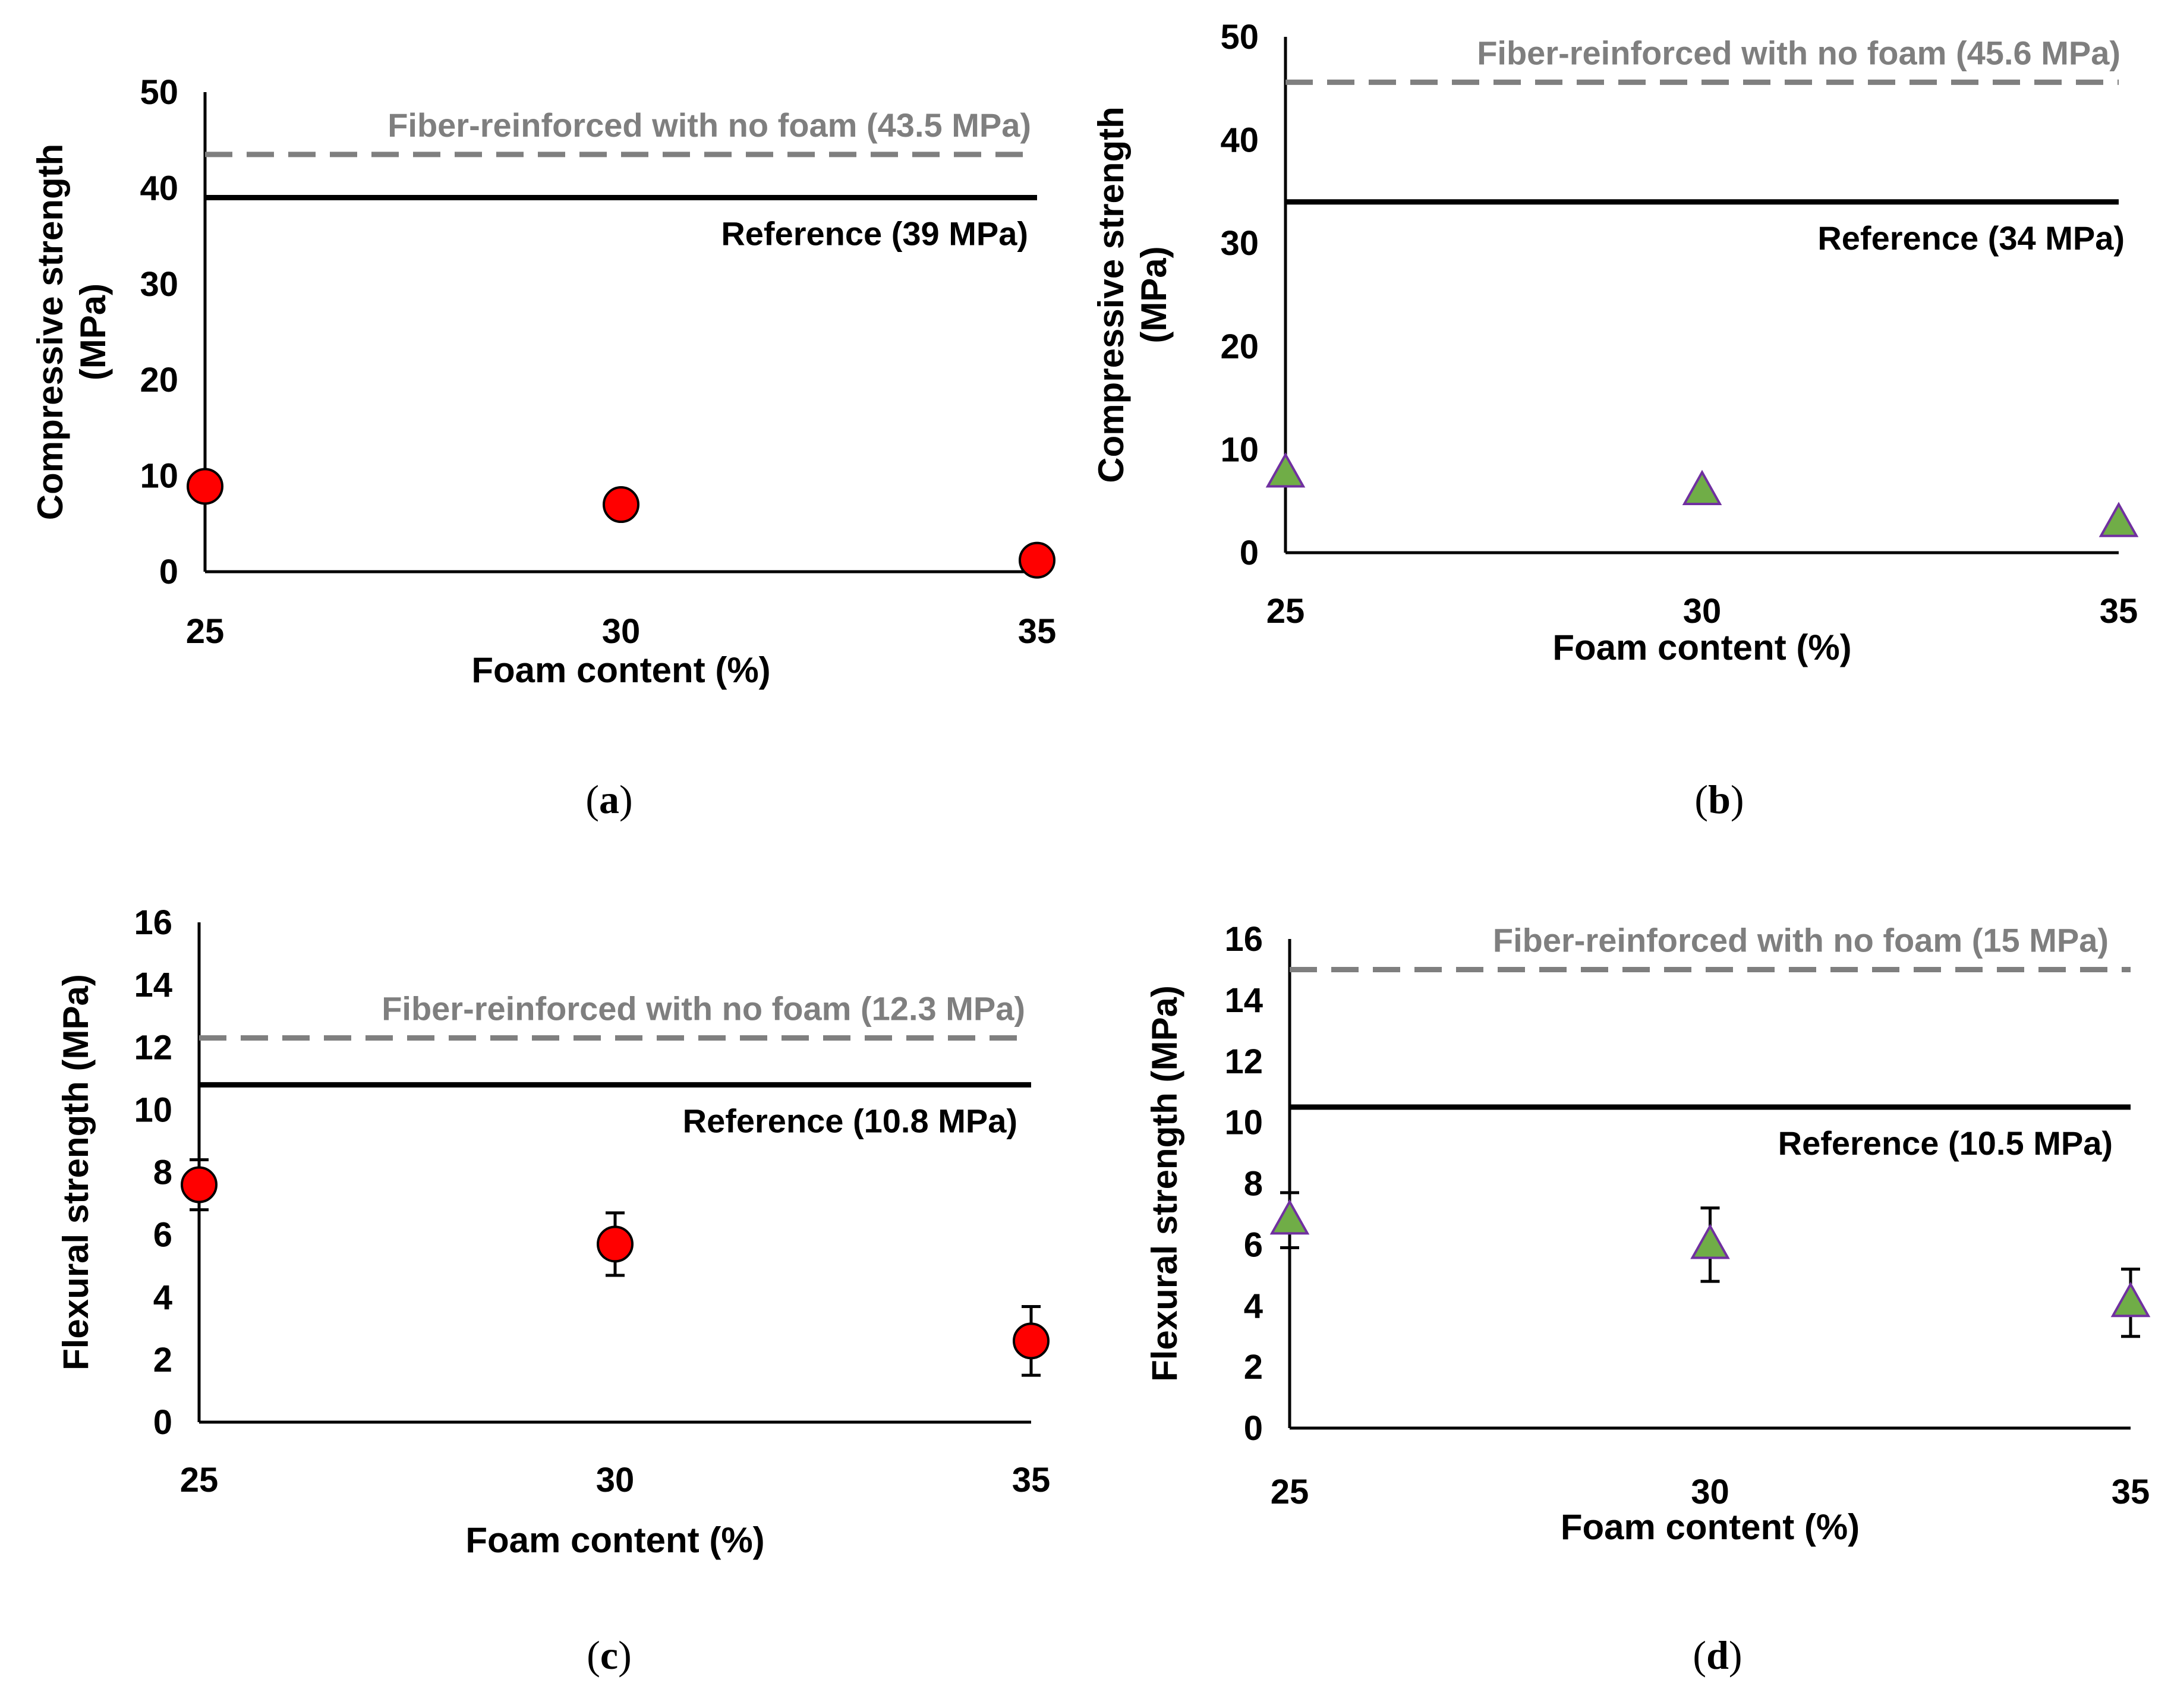 The width and height of the screenshot is (2171, 1708). What do you see at coordinates (1801, 940) in the screenshot?
I see `fiber-no-foam-label: Fiber-reinforced with no foam (15 MPa)` at bounding box center [1801, 940].